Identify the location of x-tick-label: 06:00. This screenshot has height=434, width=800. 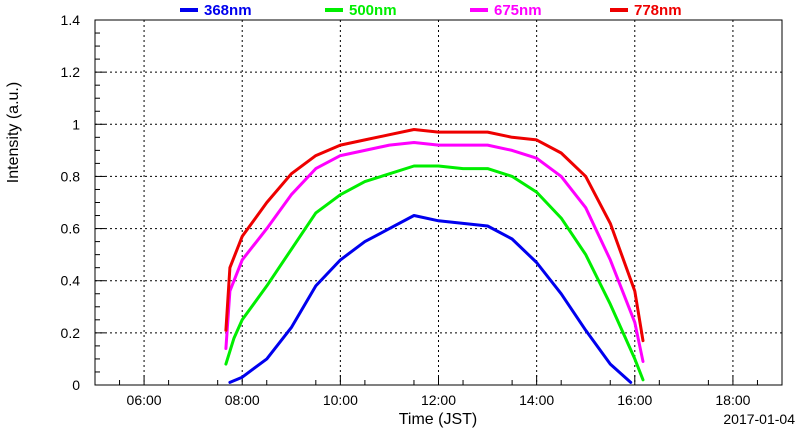
(144, 400).